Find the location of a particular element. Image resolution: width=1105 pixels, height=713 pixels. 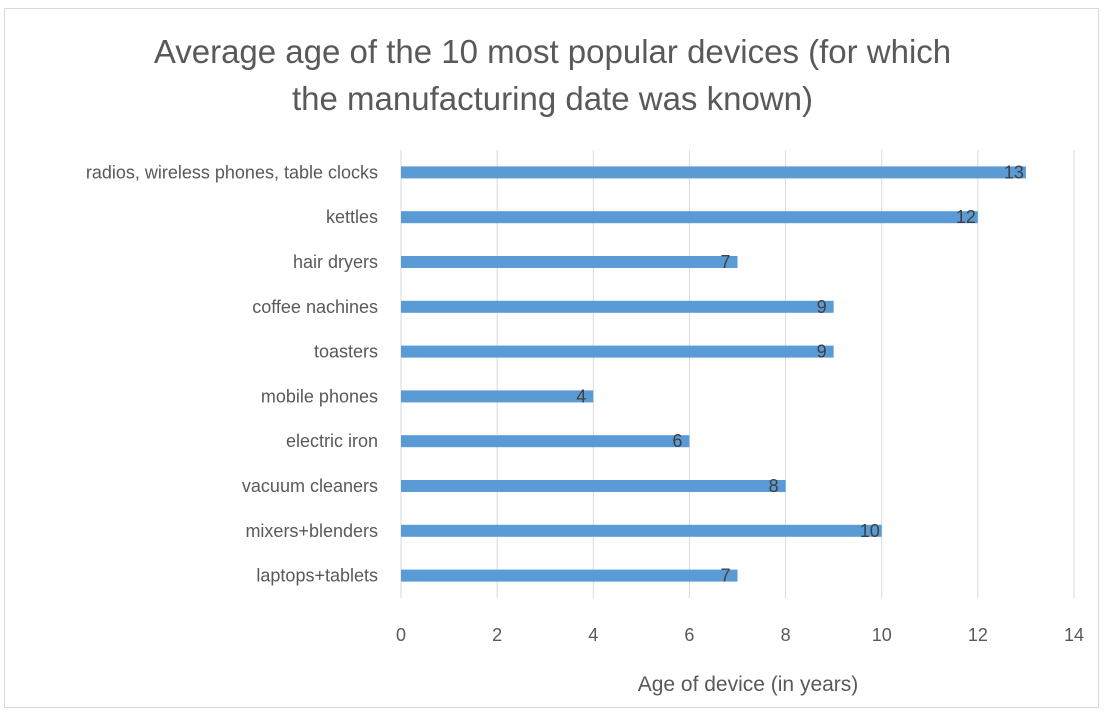

x-tick-label: 12 is located at coordinates (978, 635).